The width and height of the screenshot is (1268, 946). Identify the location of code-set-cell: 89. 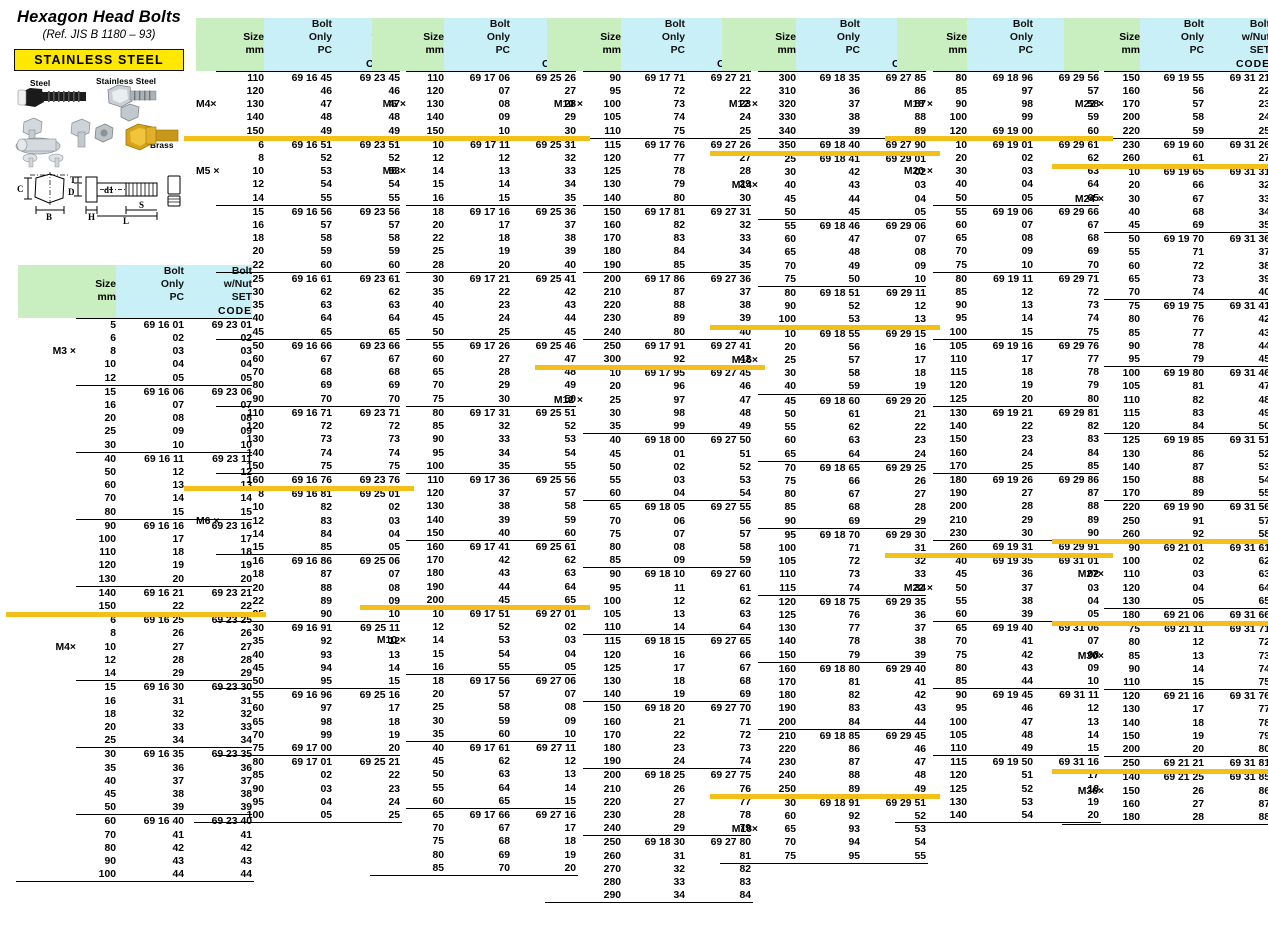
(1093, 520).